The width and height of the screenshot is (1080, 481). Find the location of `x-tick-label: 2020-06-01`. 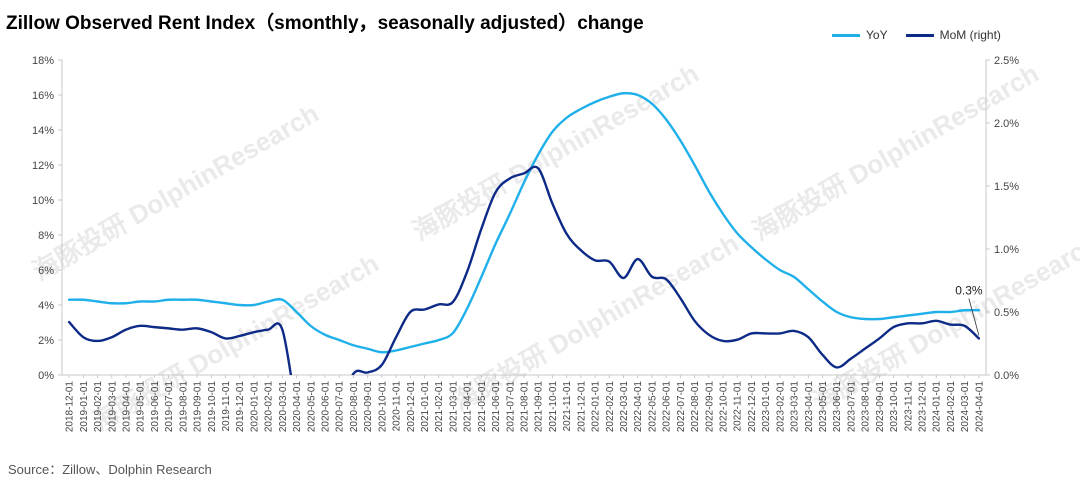

x-tick-label: 2020-06-01 is located at coordinates (325, 407).